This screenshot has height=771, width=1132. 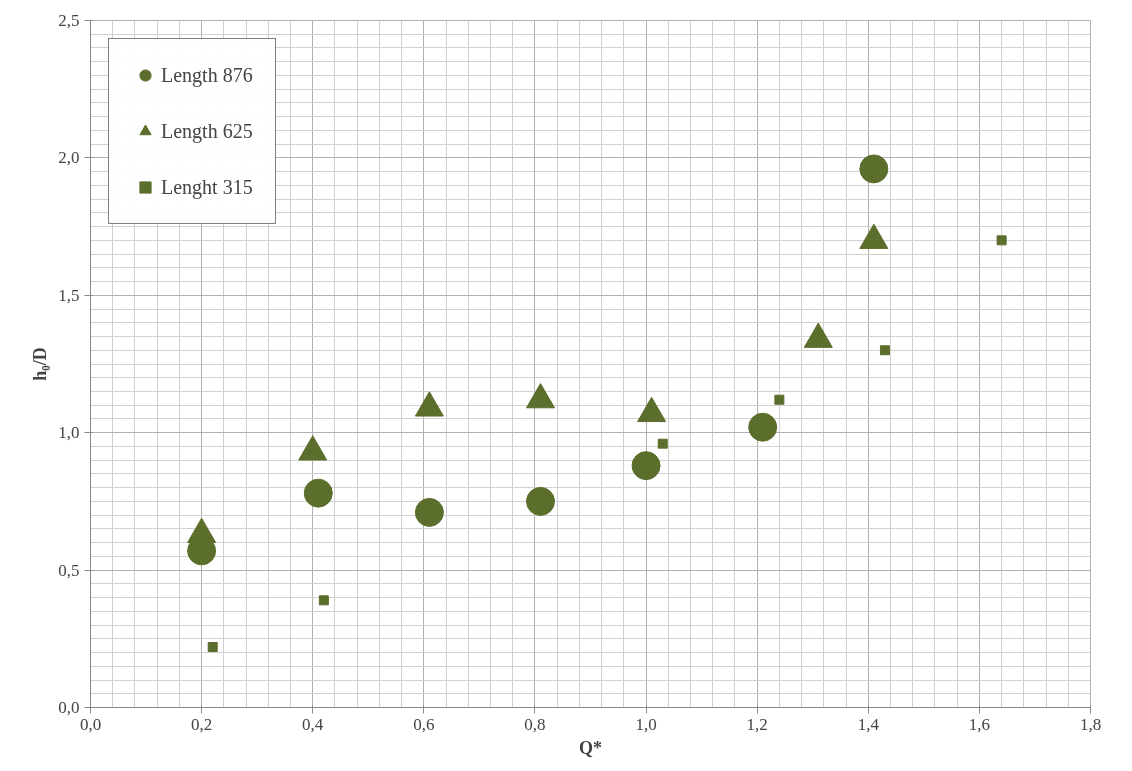 What do you see at coordinates (69, 20) in the screenshot?
I see `y-tick-label: 2,5` at bounding box center [69, 20].